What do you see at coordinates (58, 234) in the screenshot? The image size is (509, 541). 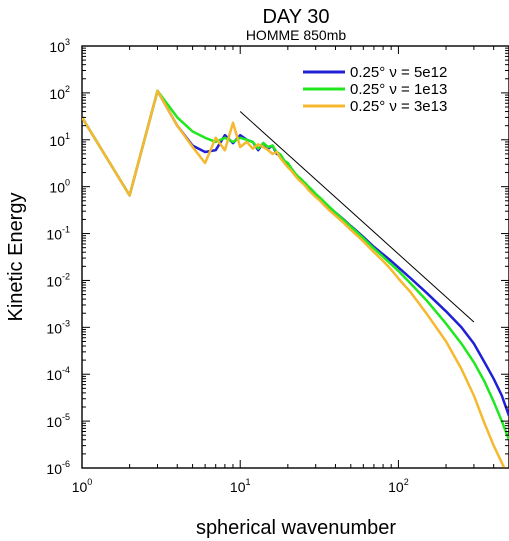 I see `y-tick-label: 10⁻¹` at bounding box center [58, 234].